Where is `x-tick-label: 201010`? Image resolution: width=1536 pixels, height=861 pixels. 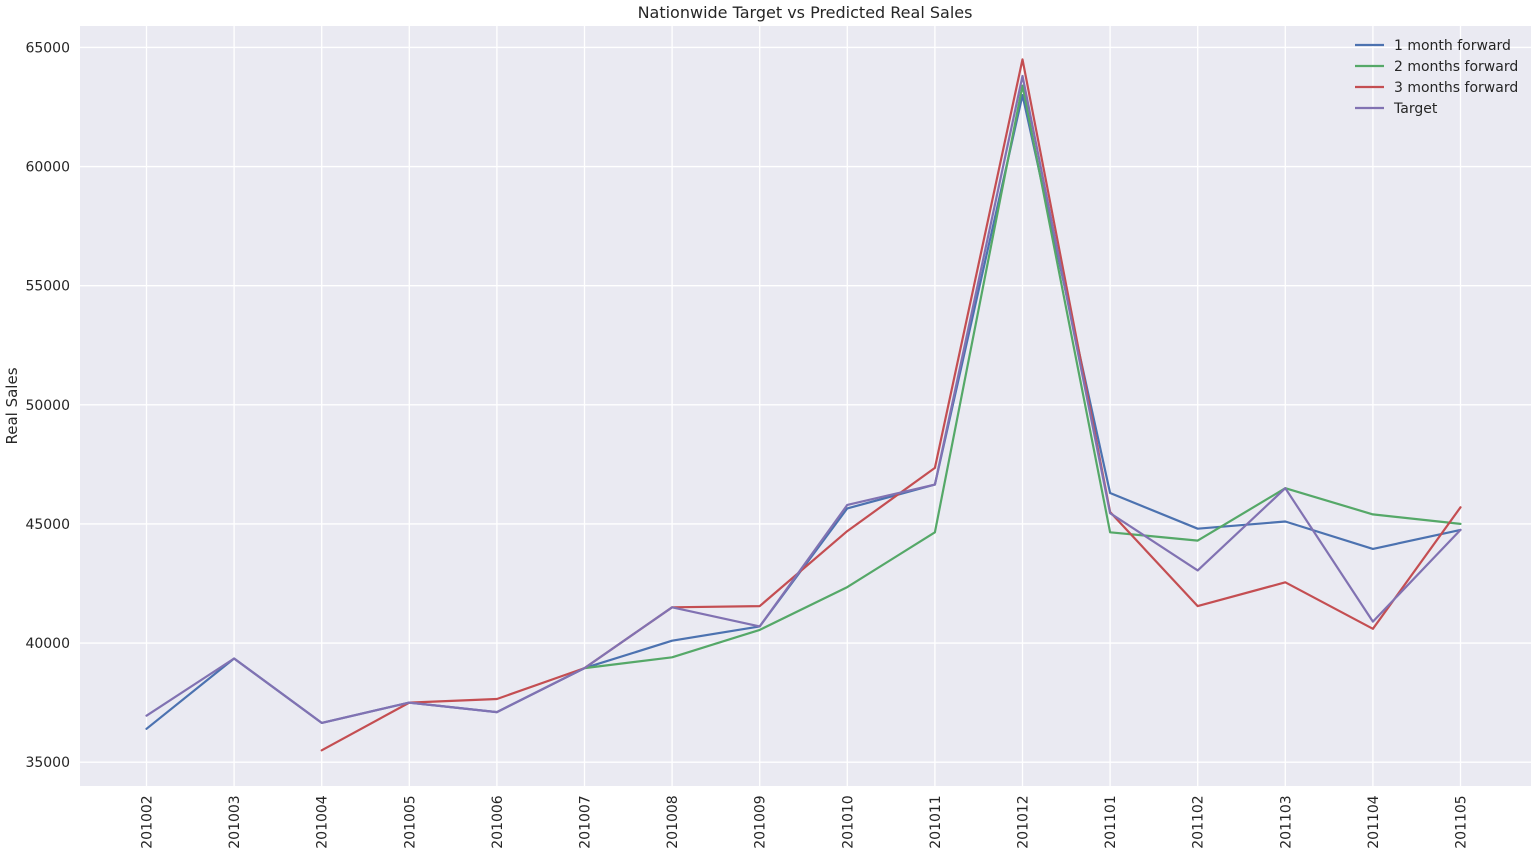
x-tick-label: 201010 is located at coordinates (848, 821).